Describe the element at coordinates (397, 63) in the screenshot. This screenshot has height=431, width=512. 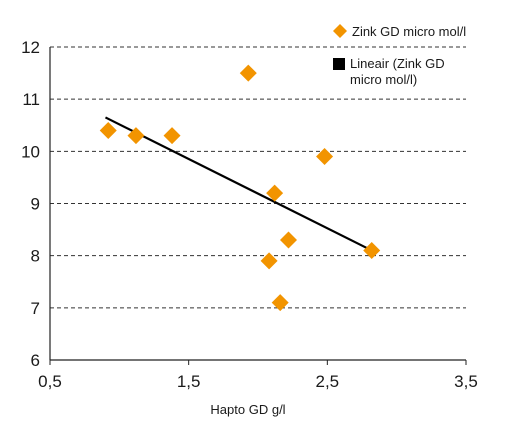
I see `legend-label-trend-line1: Lineair (Zink GD` at that location.